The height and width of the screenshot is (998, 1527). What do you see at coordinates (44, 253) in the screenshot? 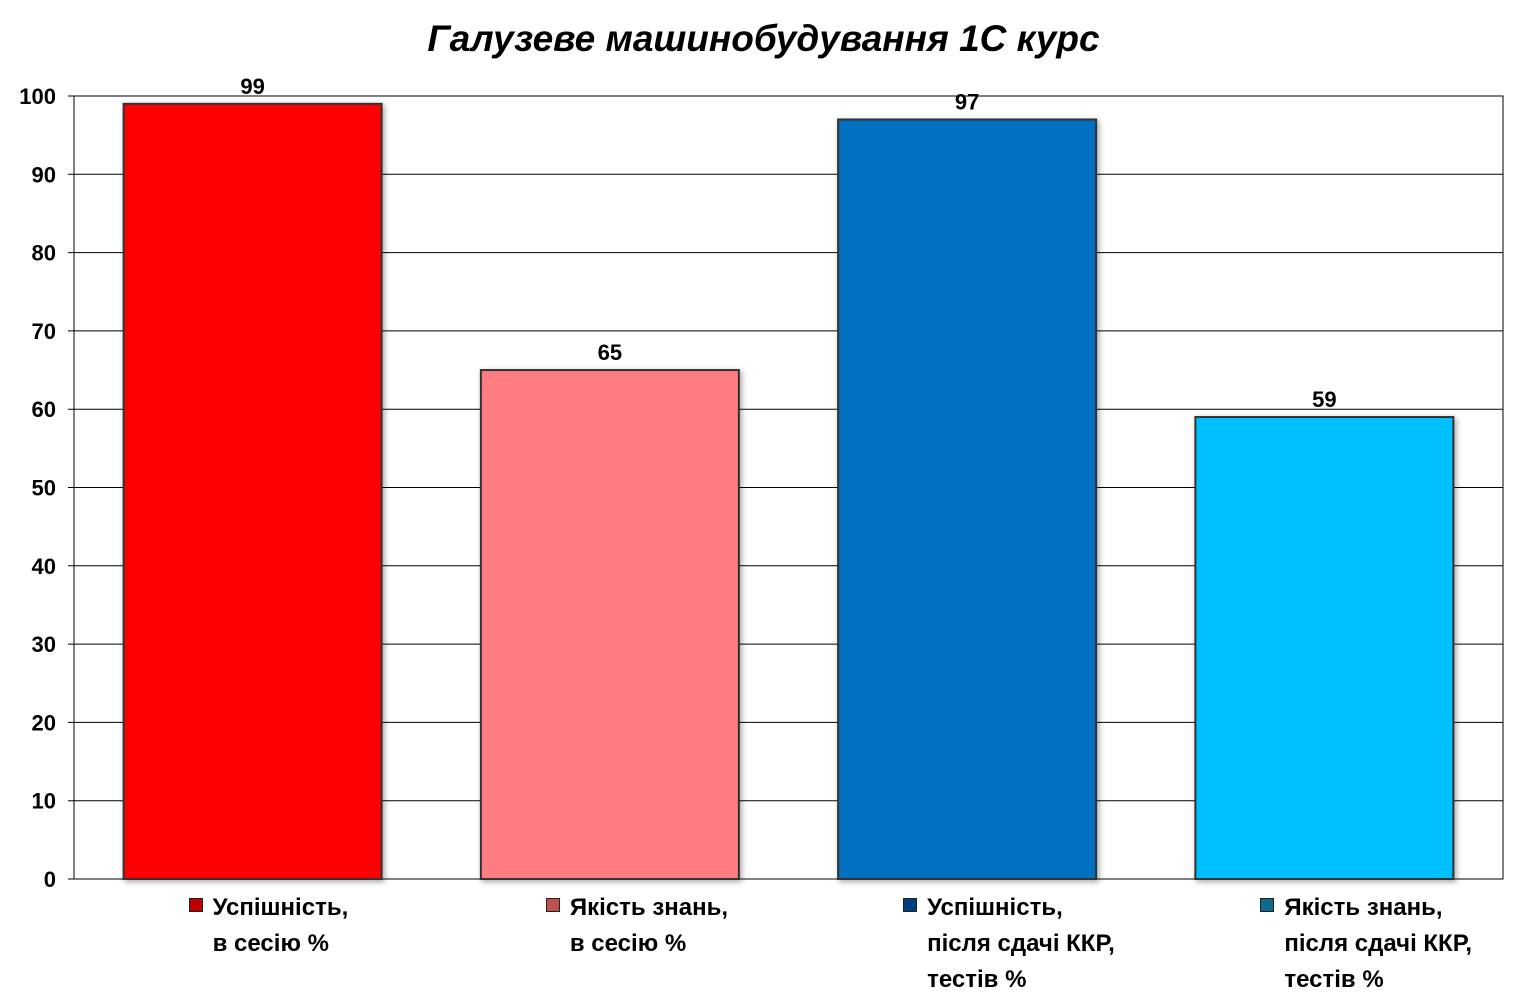
I see `y-tick-label: 80` at bounding box center [44, 253].